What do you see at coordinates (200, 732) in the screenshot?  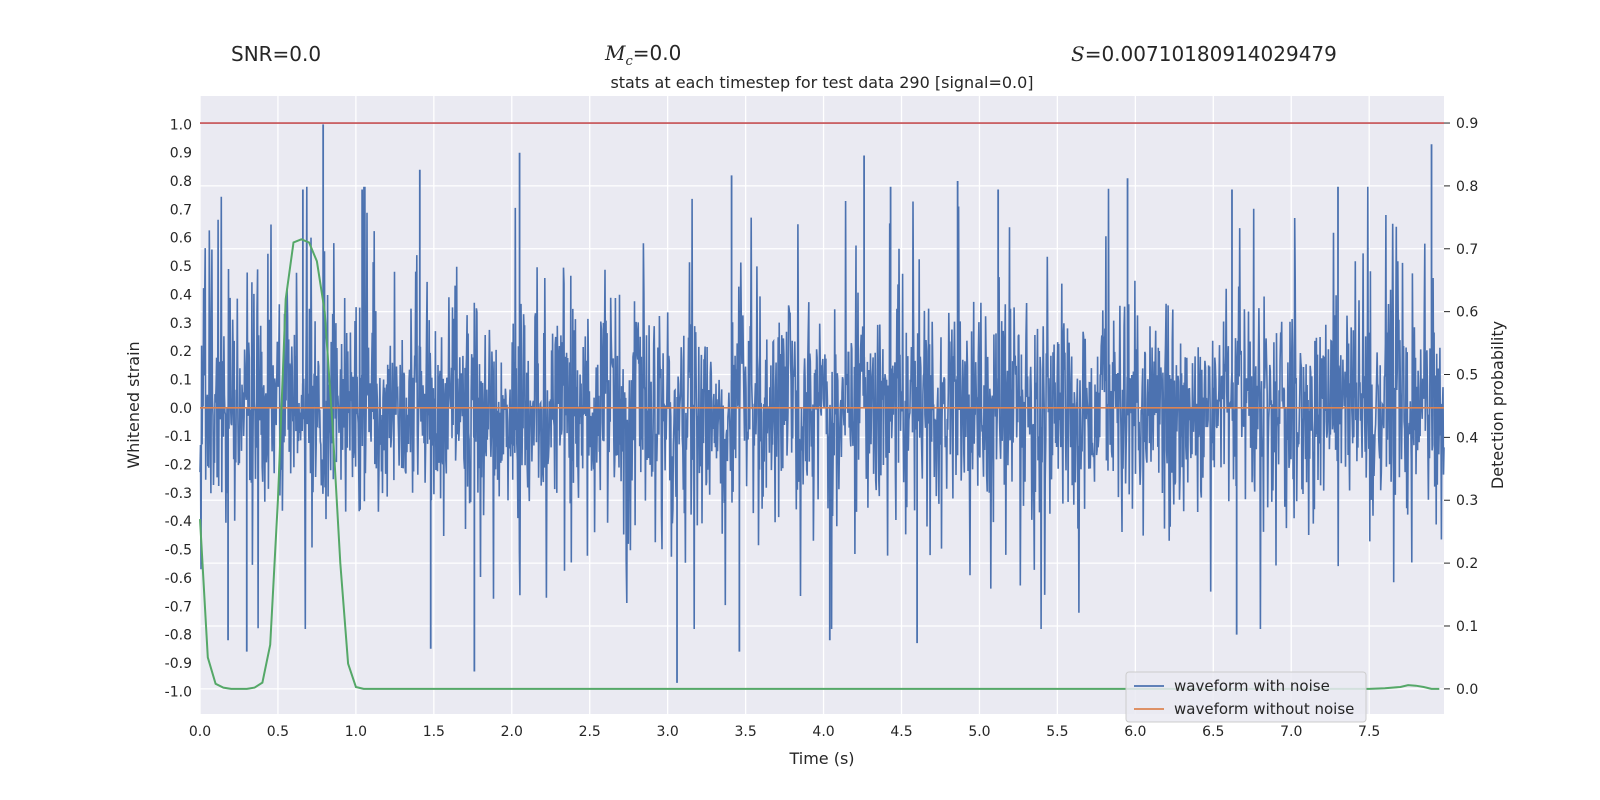 I see `x-tick-label: 0.0` at bounding box center [200, 732].